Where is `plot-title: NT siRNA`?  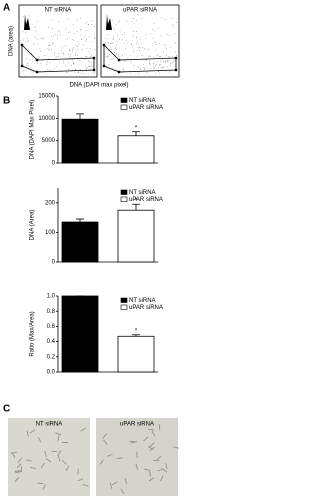 plot-title: NT siRNA is located at coordinates (58, 11).